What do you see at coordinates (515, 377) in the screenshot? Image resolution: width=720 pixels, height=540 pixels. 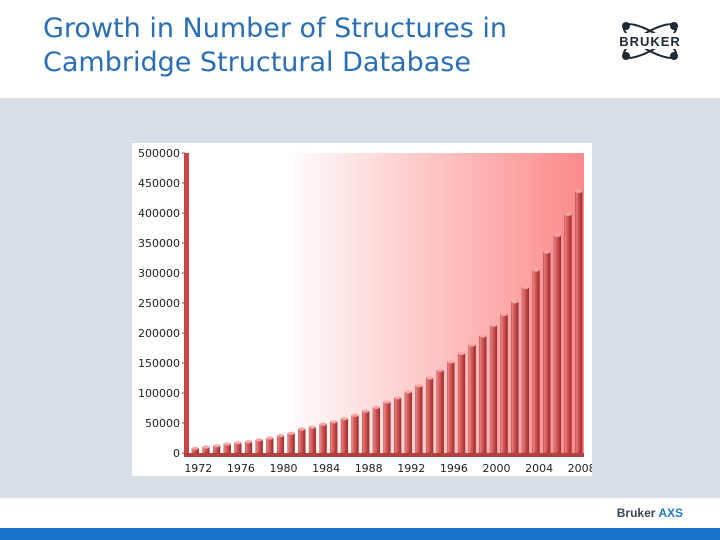 I see `bar-2002` at bounding box center [515, 377].